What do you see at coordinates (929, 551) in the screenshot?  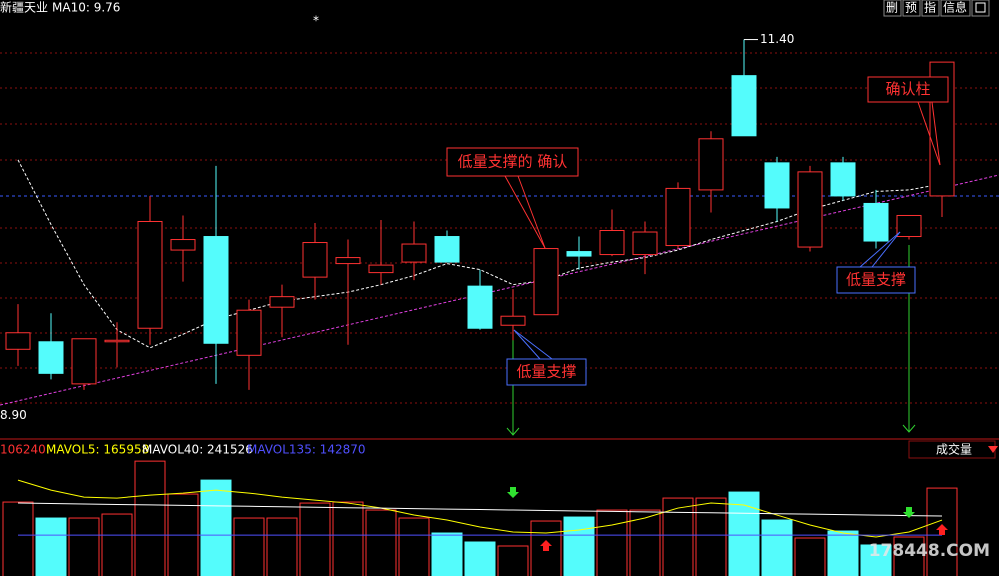 I see `watermark: 178448.COM` at bounding box center [929, 551].